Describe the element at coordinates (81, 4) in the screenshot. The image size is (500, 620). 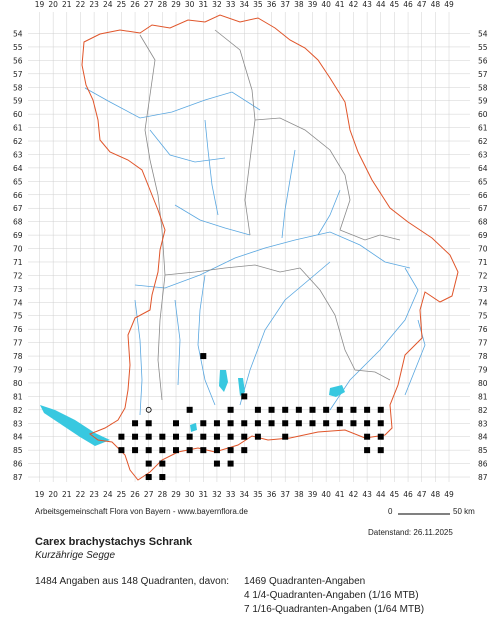
I see `tick-label-22: 22` at that location.